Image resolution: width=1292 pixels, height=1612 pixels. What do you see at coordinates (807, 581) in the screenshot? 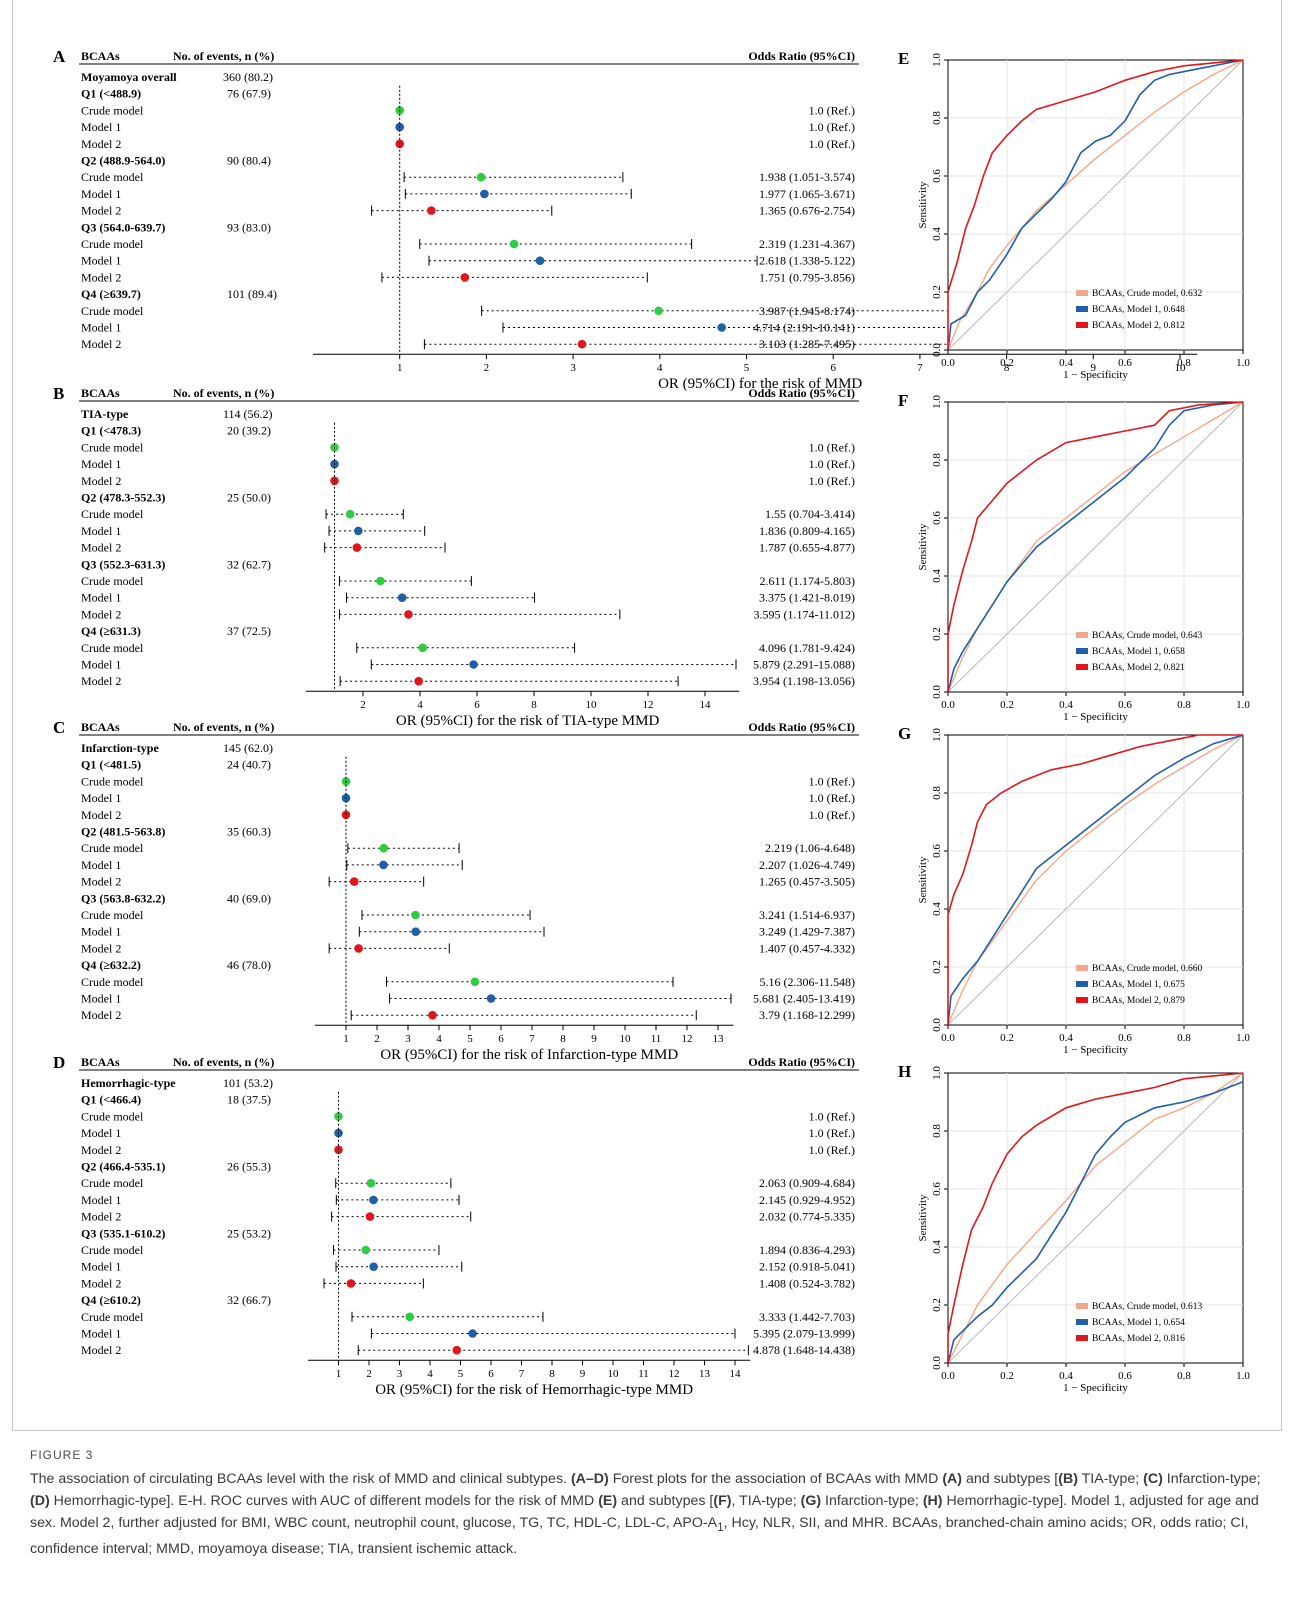
I see `or-value: 2.611 (1.174-5.803)` at bounding box center [807, 581].